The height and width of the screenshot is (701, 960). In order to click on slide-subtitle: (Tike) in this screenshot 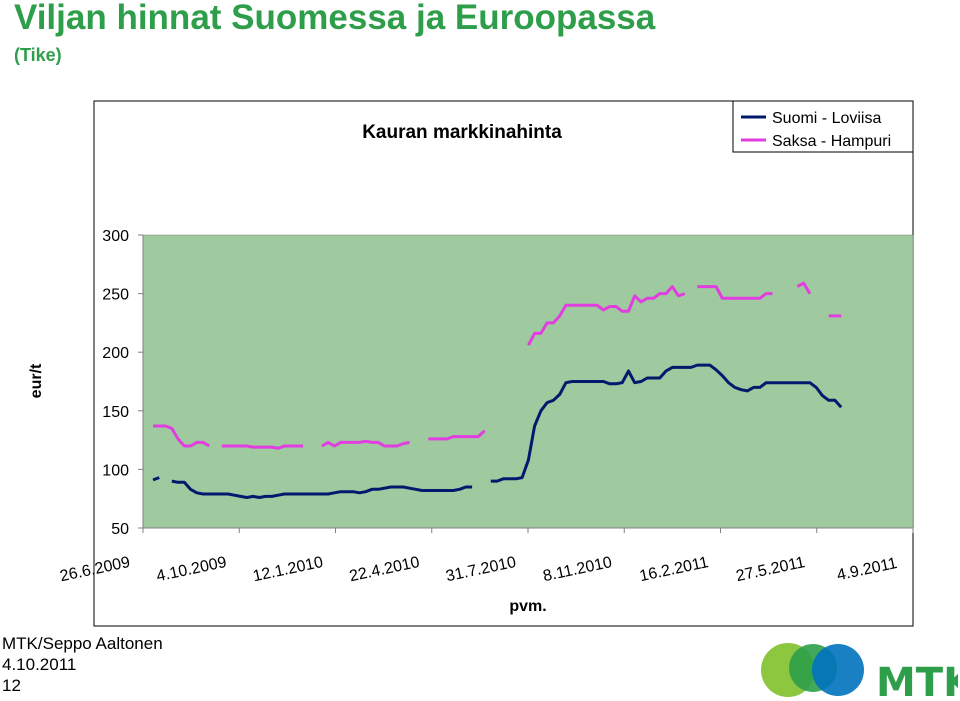, I will do `click(38, 55)`.